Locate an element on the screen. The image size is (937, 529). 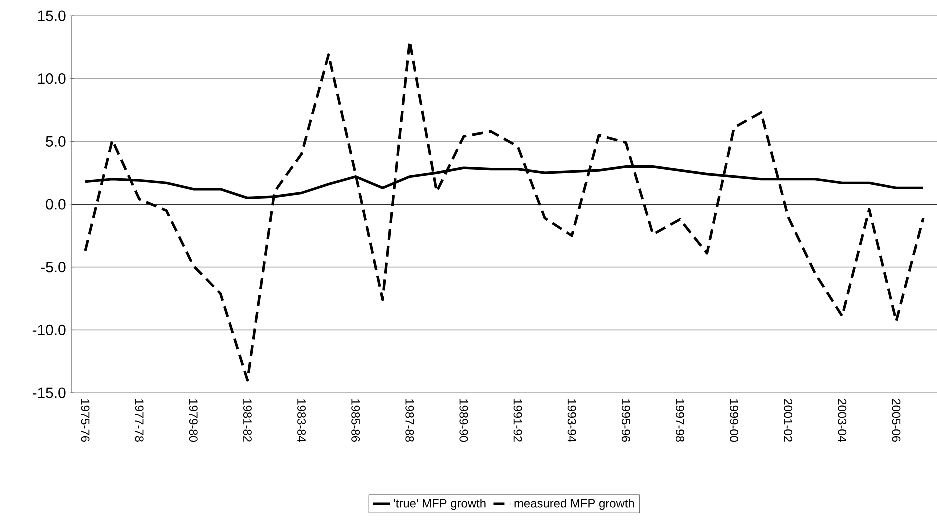
y-tick-label: 5.0 is located at coordinates (56, 141).